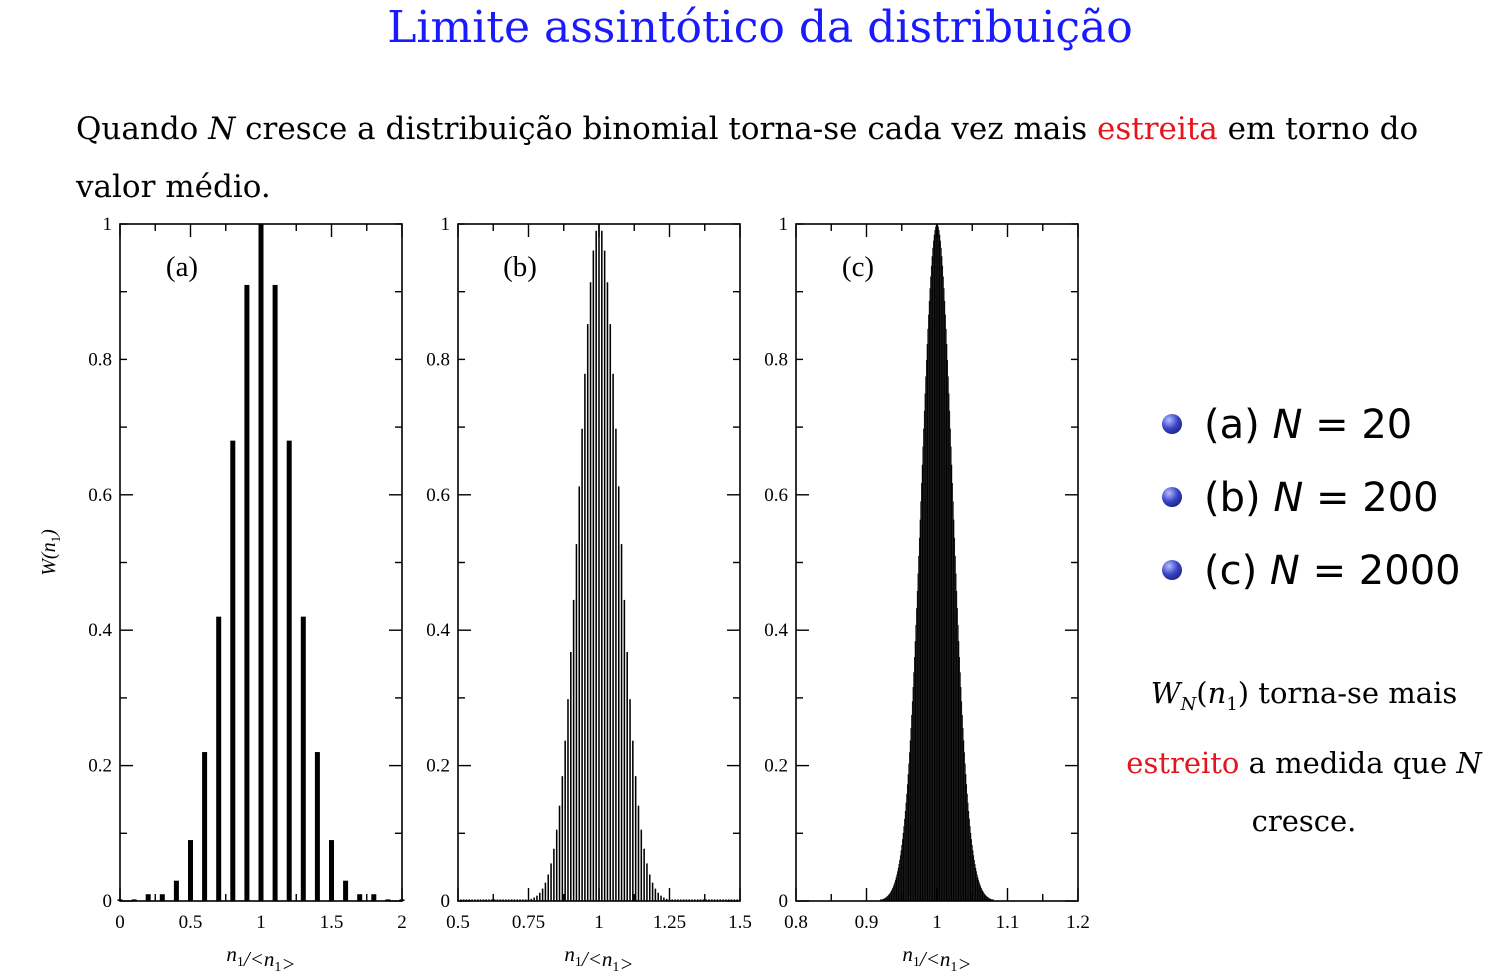 The height and width of the screenshot is (972, 1496). What do you see at coordinates (288, 962) in the screenshot?
I see `axis-label-part: >` at bounding box center [288, 962].